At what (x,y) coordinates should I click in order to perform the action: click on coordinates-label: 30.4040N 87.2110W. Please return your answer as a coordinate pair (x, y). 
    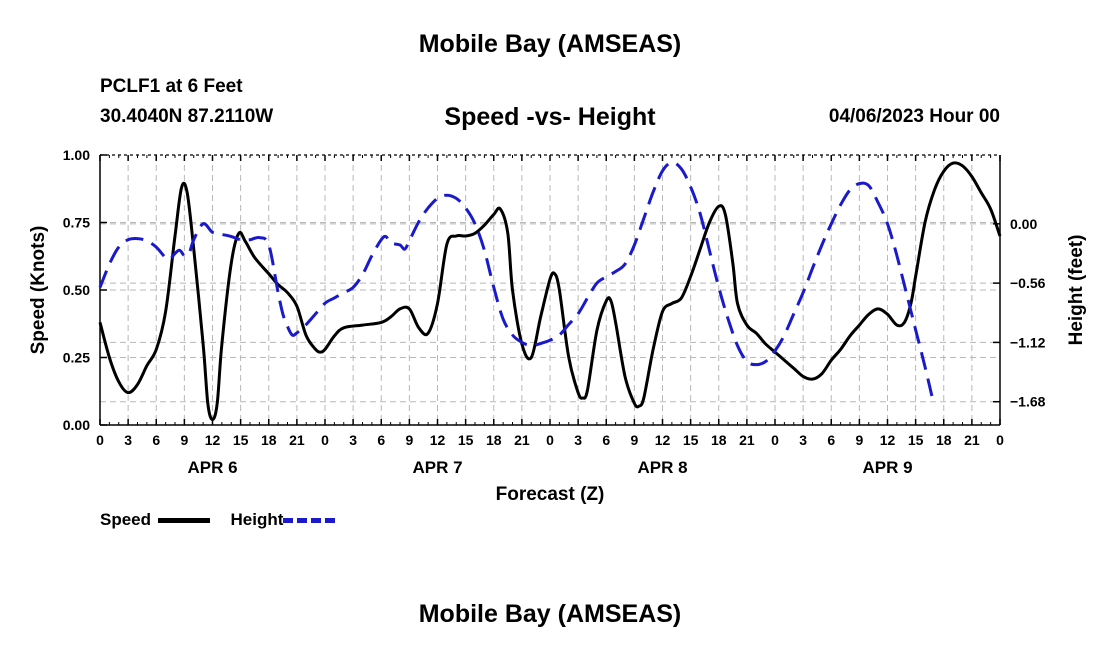
    Looking at the image, I should click on (187, 116).